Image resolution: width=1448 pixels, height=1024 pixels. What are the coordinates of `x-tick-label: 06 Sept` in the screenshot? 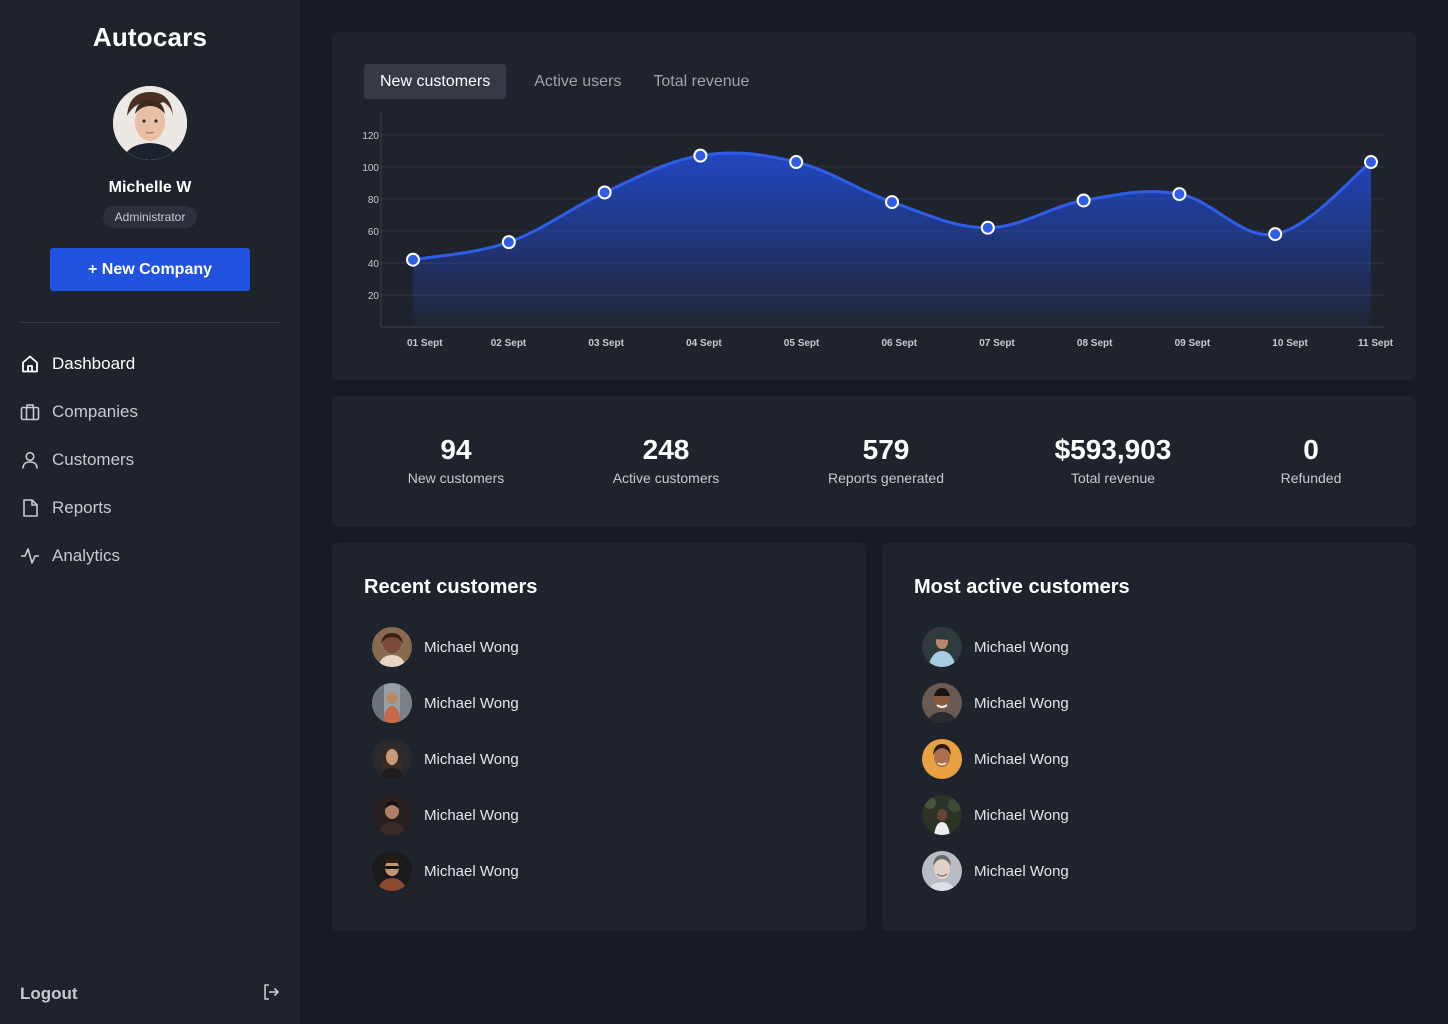 It's located at (900, 343).